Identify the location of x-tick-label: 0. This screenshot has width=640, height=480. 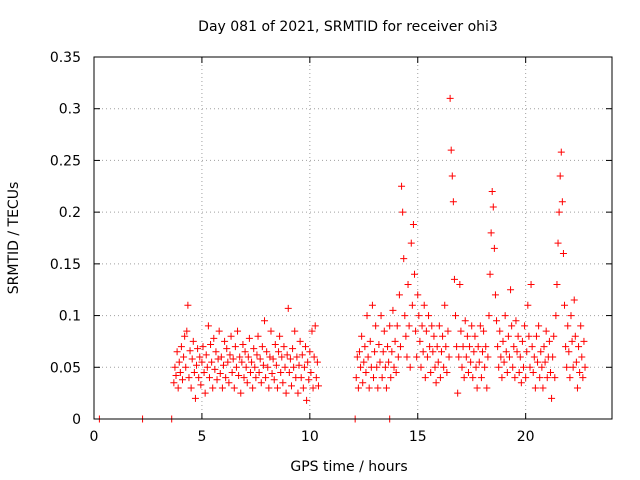
(94, 437).